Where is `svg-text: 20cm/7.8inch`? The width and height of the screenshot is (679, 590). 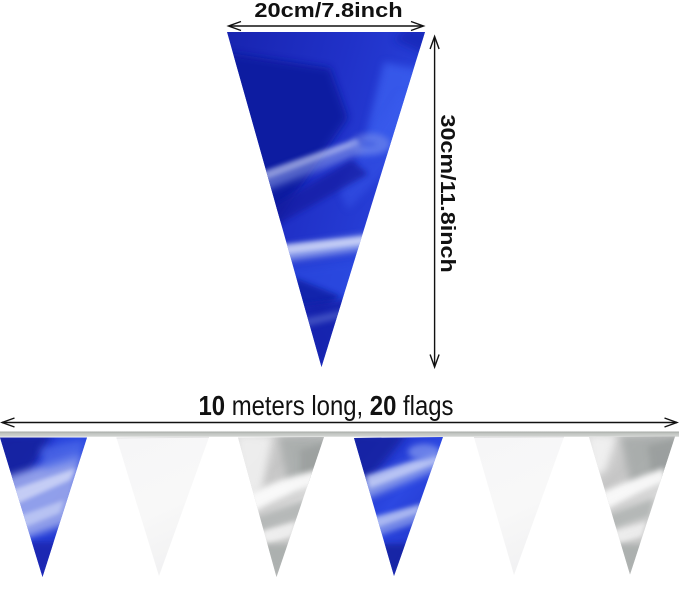
svg-text: 20cm/7.8inch is located at coordinates (328, 10).